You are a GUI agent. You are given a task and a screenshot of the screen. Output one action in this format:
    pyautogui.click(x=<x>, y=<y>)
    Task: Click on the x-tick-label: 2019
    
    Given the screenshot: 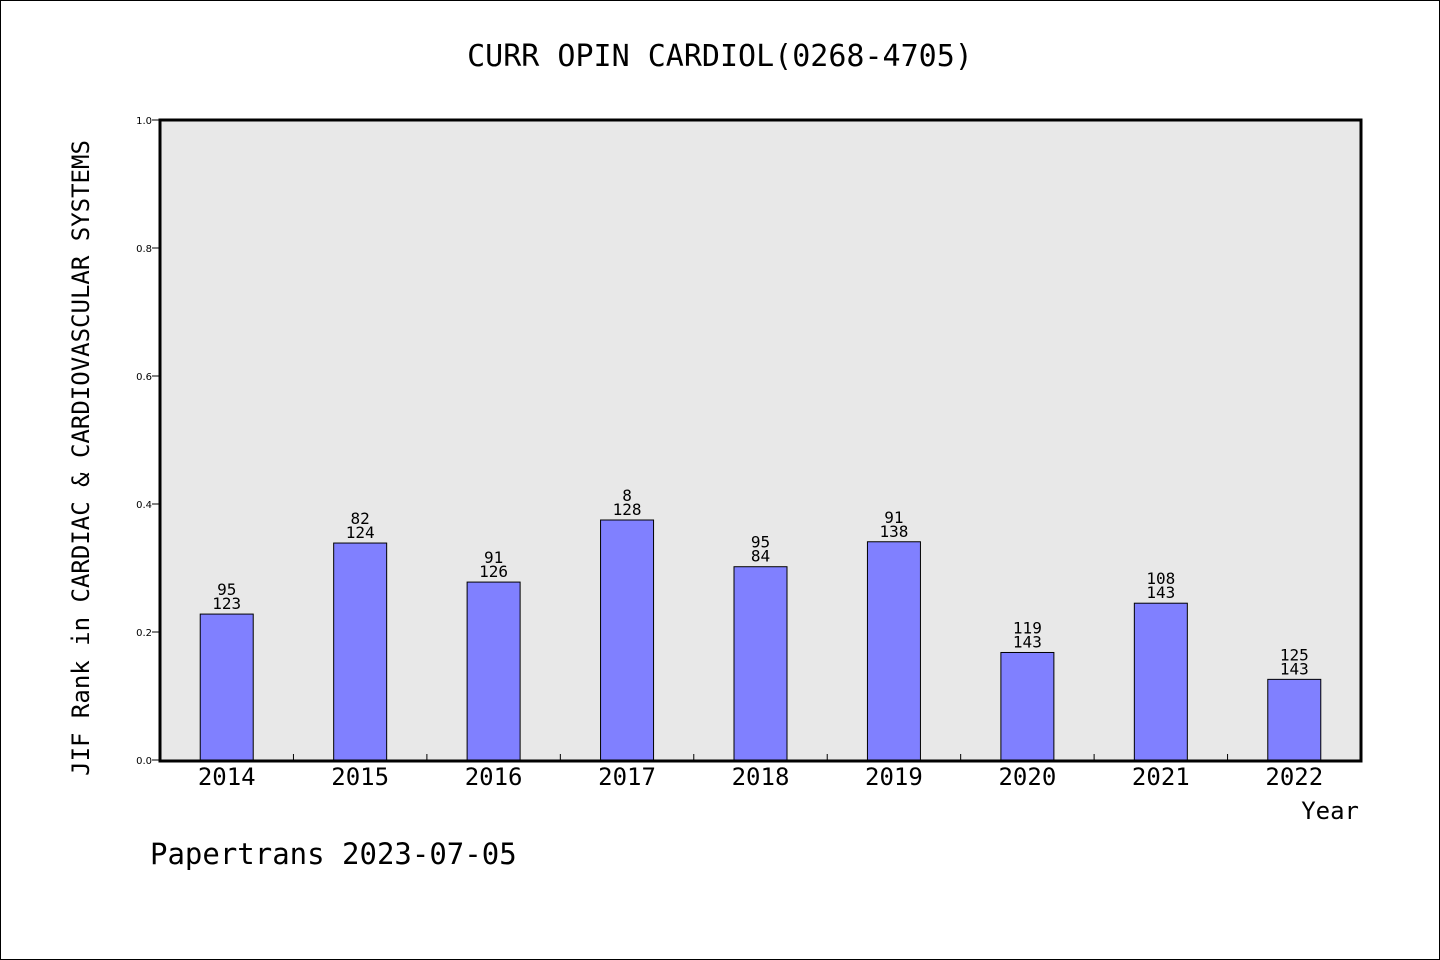 What is the action you would take?
    pyautogui.click(x=894, y=777)
    